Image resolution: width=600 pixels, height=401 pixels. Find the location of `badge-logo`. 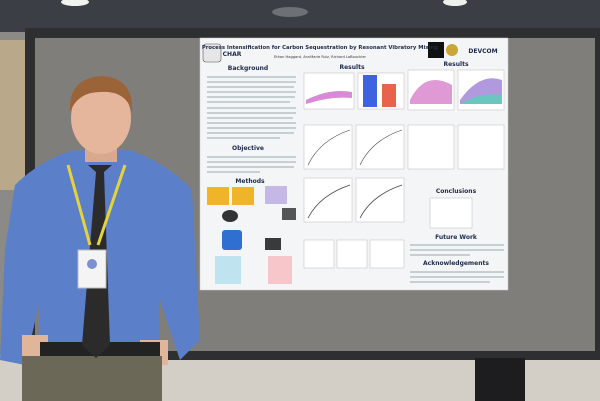

badge-logo is located at coordinates (92, 264).